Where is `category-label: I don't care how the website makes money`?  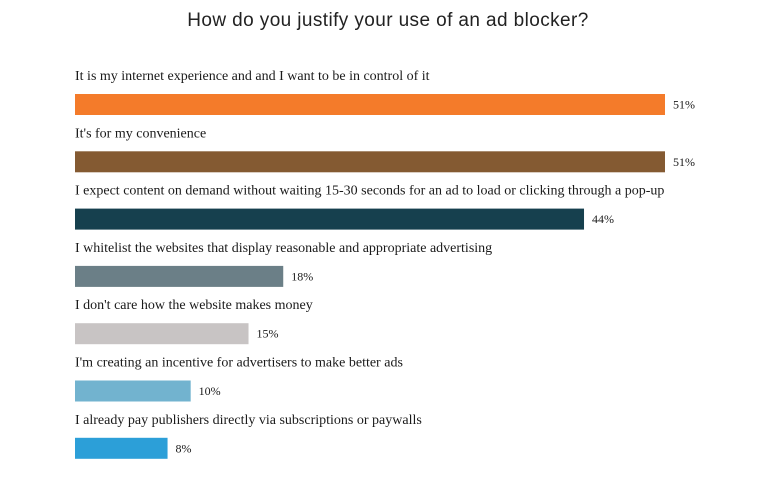
category-label: I don't care how the website makes money is located at coordinates (194, 305).